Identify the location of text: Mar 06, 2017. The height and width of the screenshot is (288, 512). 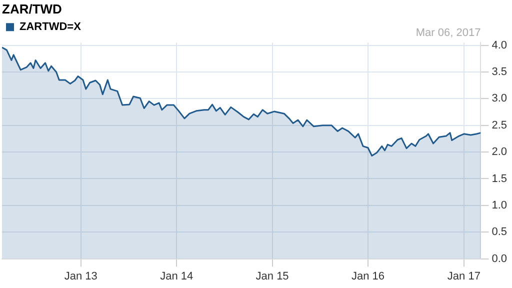
(448, 33).